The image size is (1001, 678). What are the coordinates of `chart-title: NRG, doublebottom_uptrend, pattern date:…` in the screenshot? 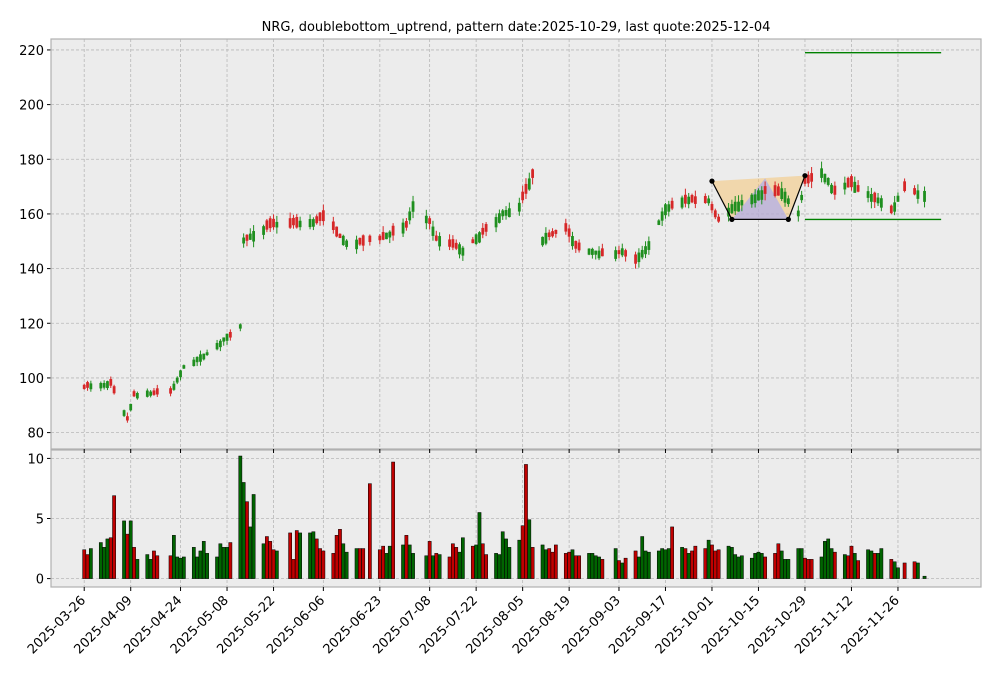 It's located at (516, 27).